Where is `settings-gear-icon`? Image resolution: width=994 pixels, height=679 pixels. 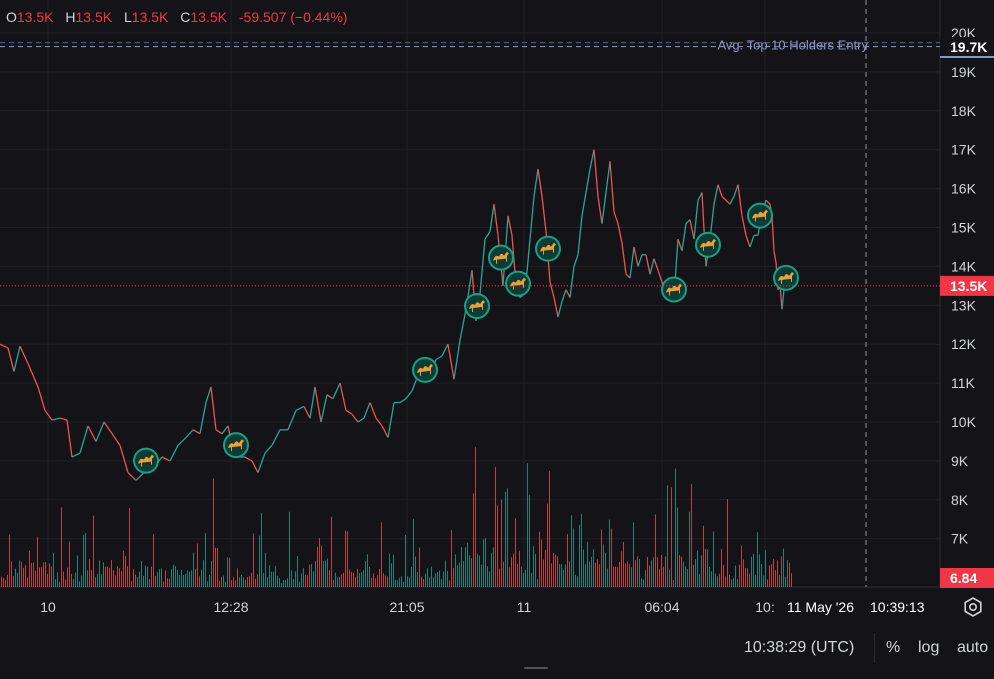 settings-gear-icon is located at coordinates (973, 607).